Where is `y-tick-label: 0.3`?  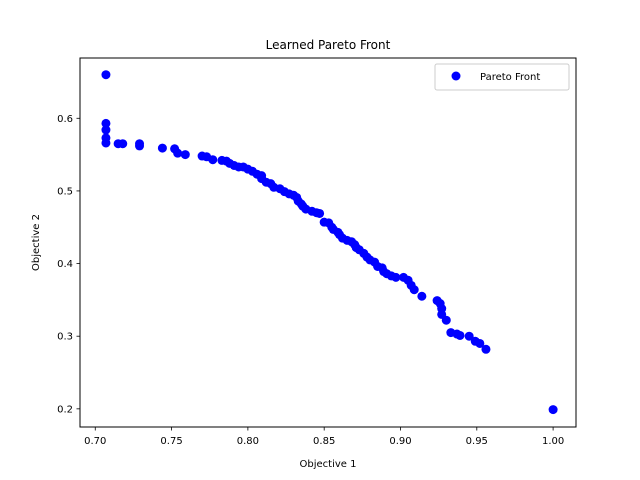
y-tick-label: 0.3 is located at coordinates (65, 337).